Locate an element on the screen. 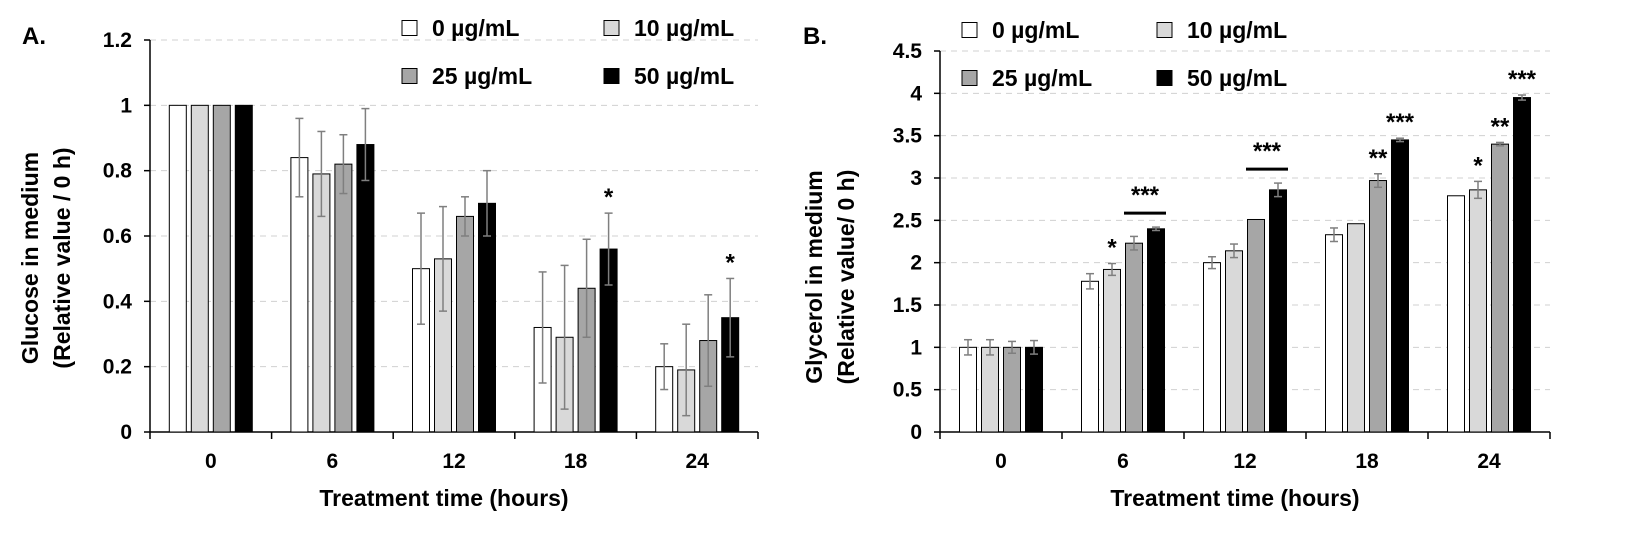 This screenshot has width=1637, height=548. y-tick-label: 0.4 is located at coordinates (118, 301).